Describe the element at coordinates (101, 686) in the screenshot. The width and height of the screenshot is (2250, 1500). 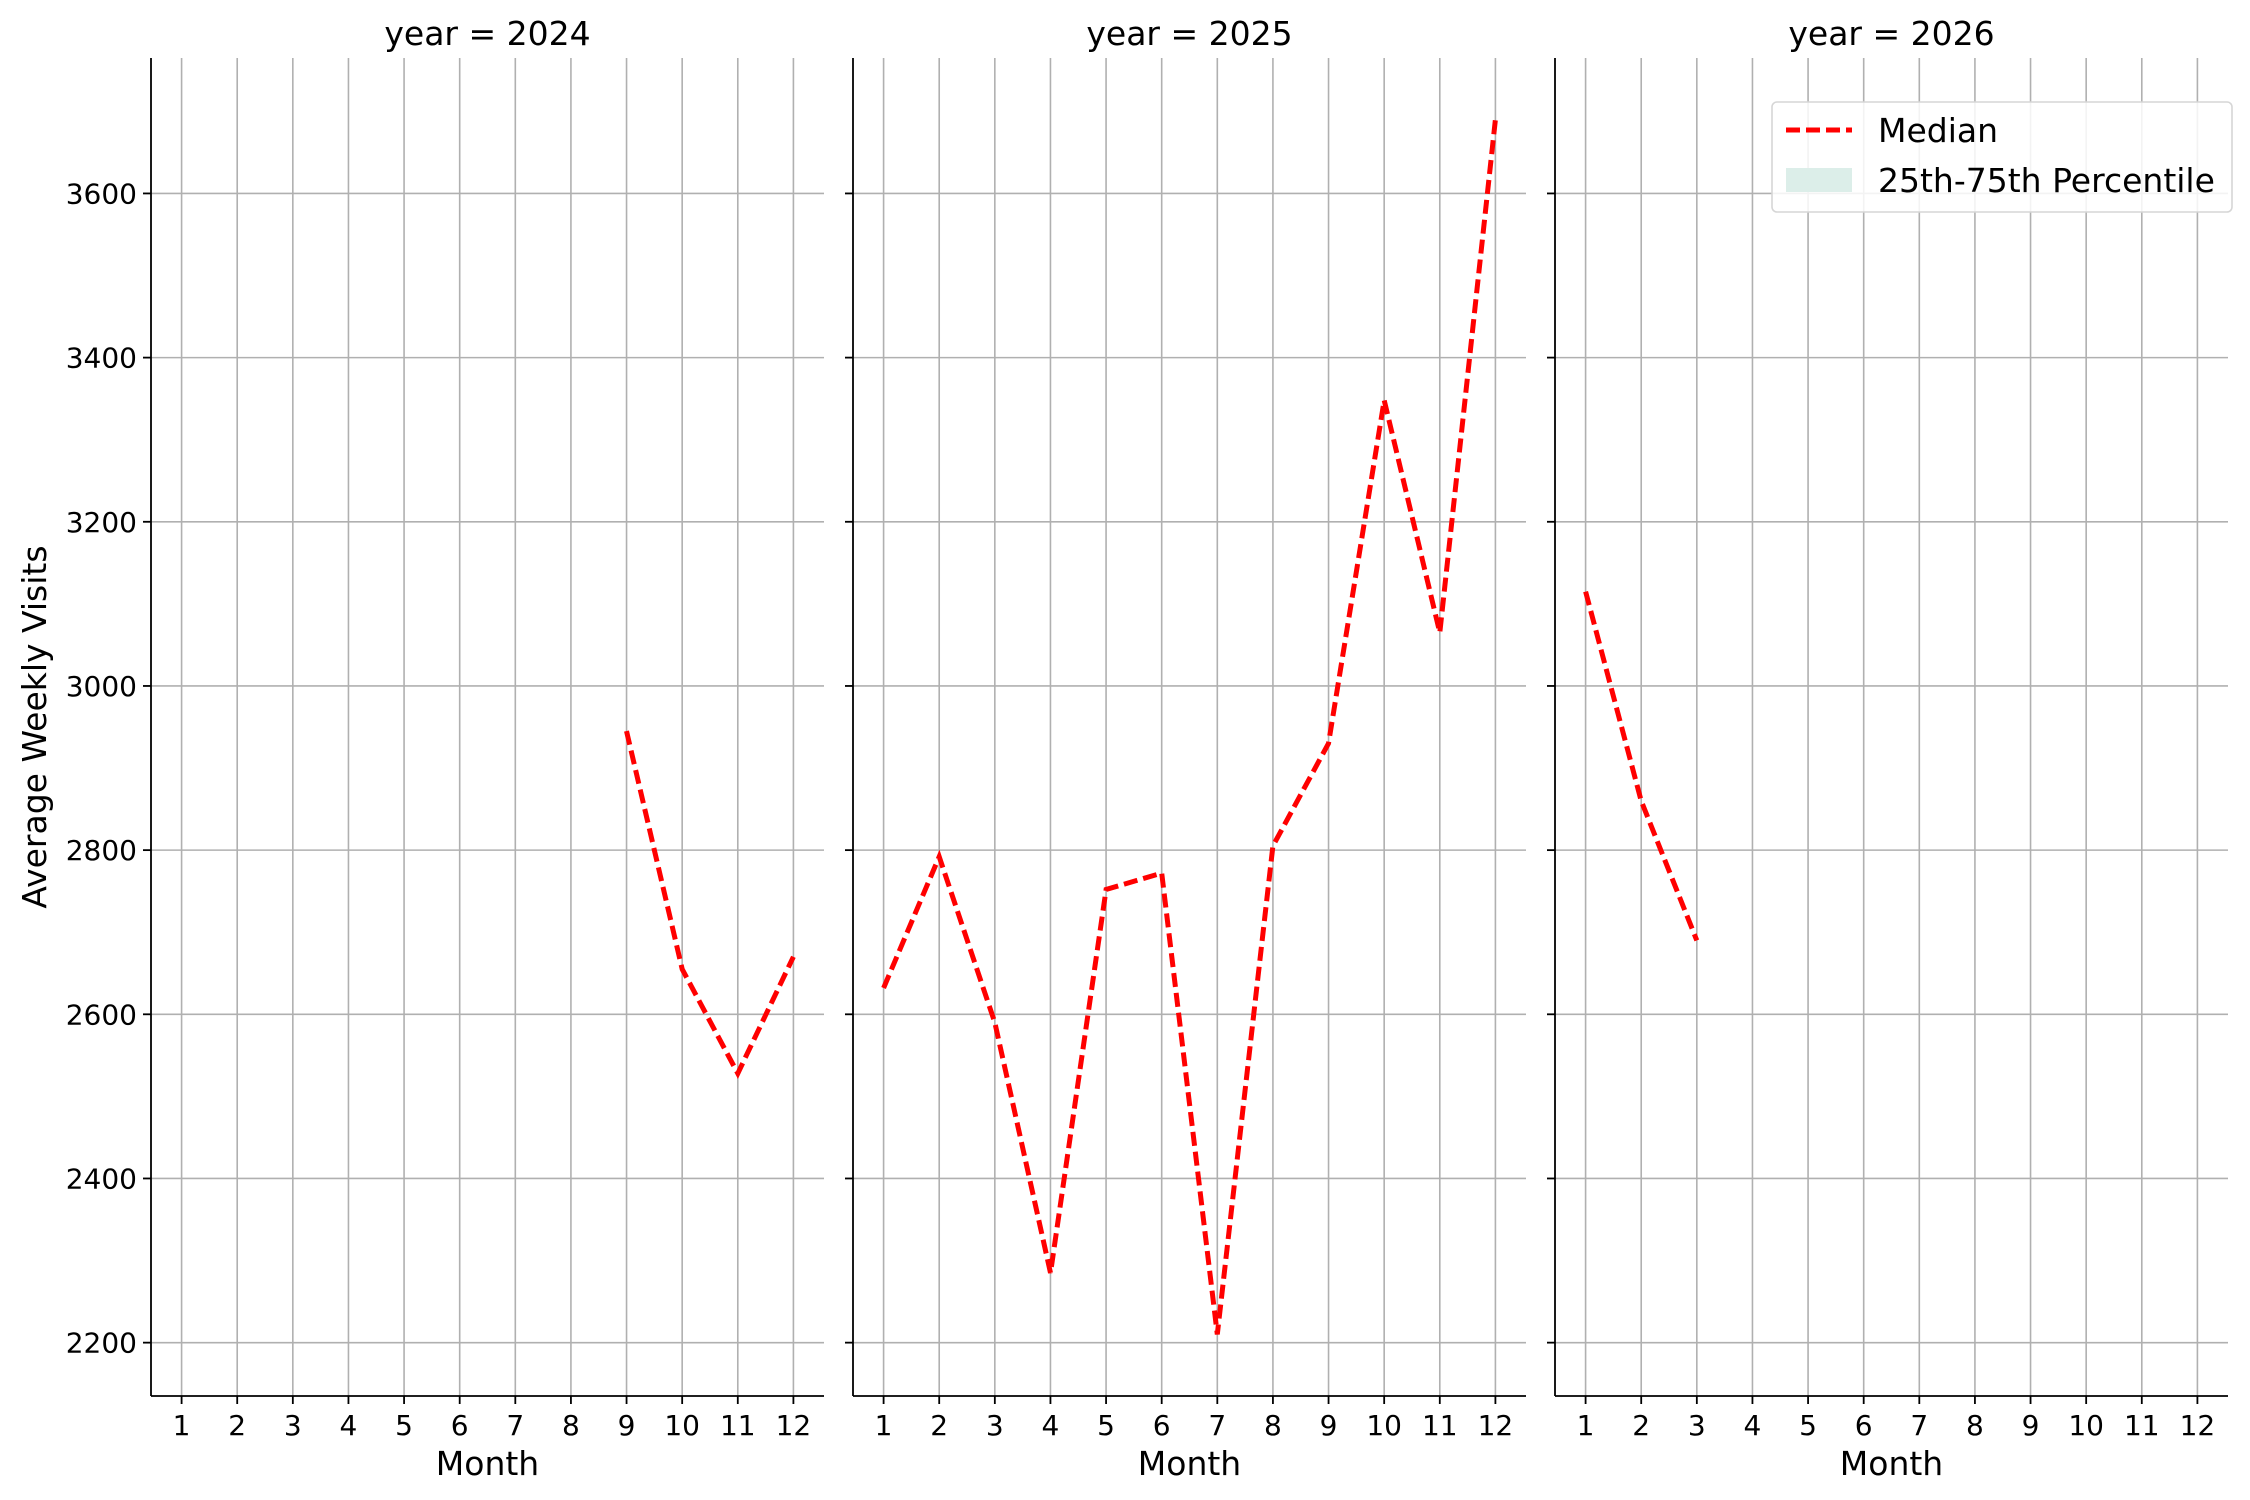
I see `y-tick-label: 3000` at that location.